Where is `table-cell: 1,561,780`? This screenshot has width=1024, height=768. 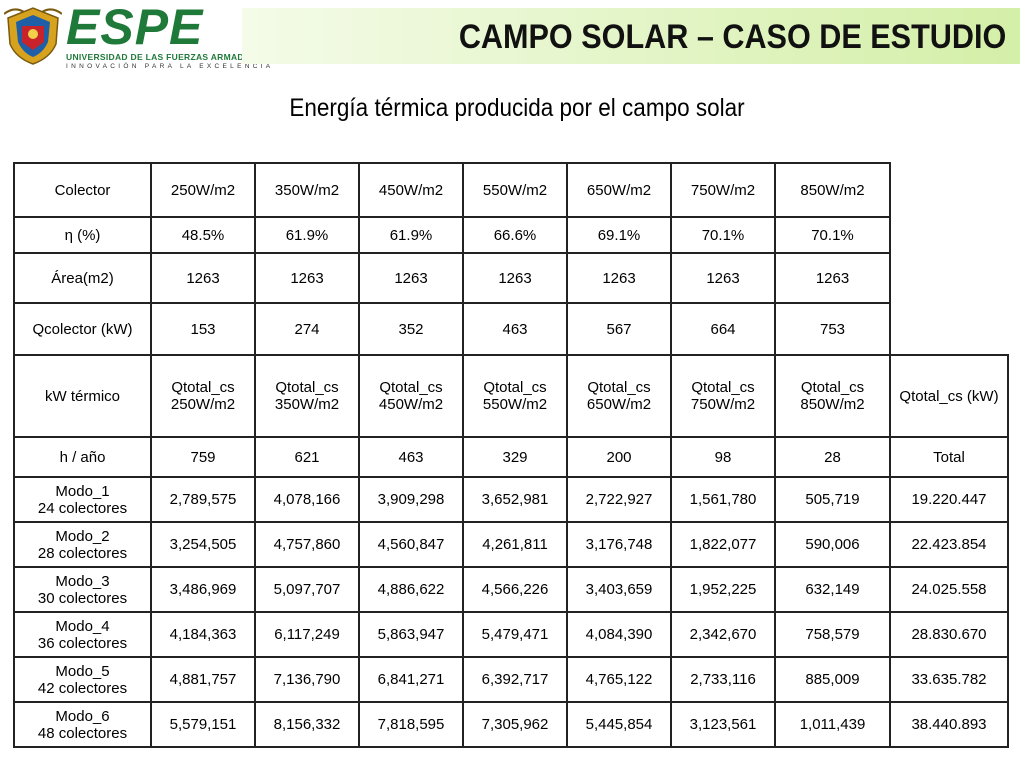 table-cell: 1,561,780 is located at coordinates (723, 499).